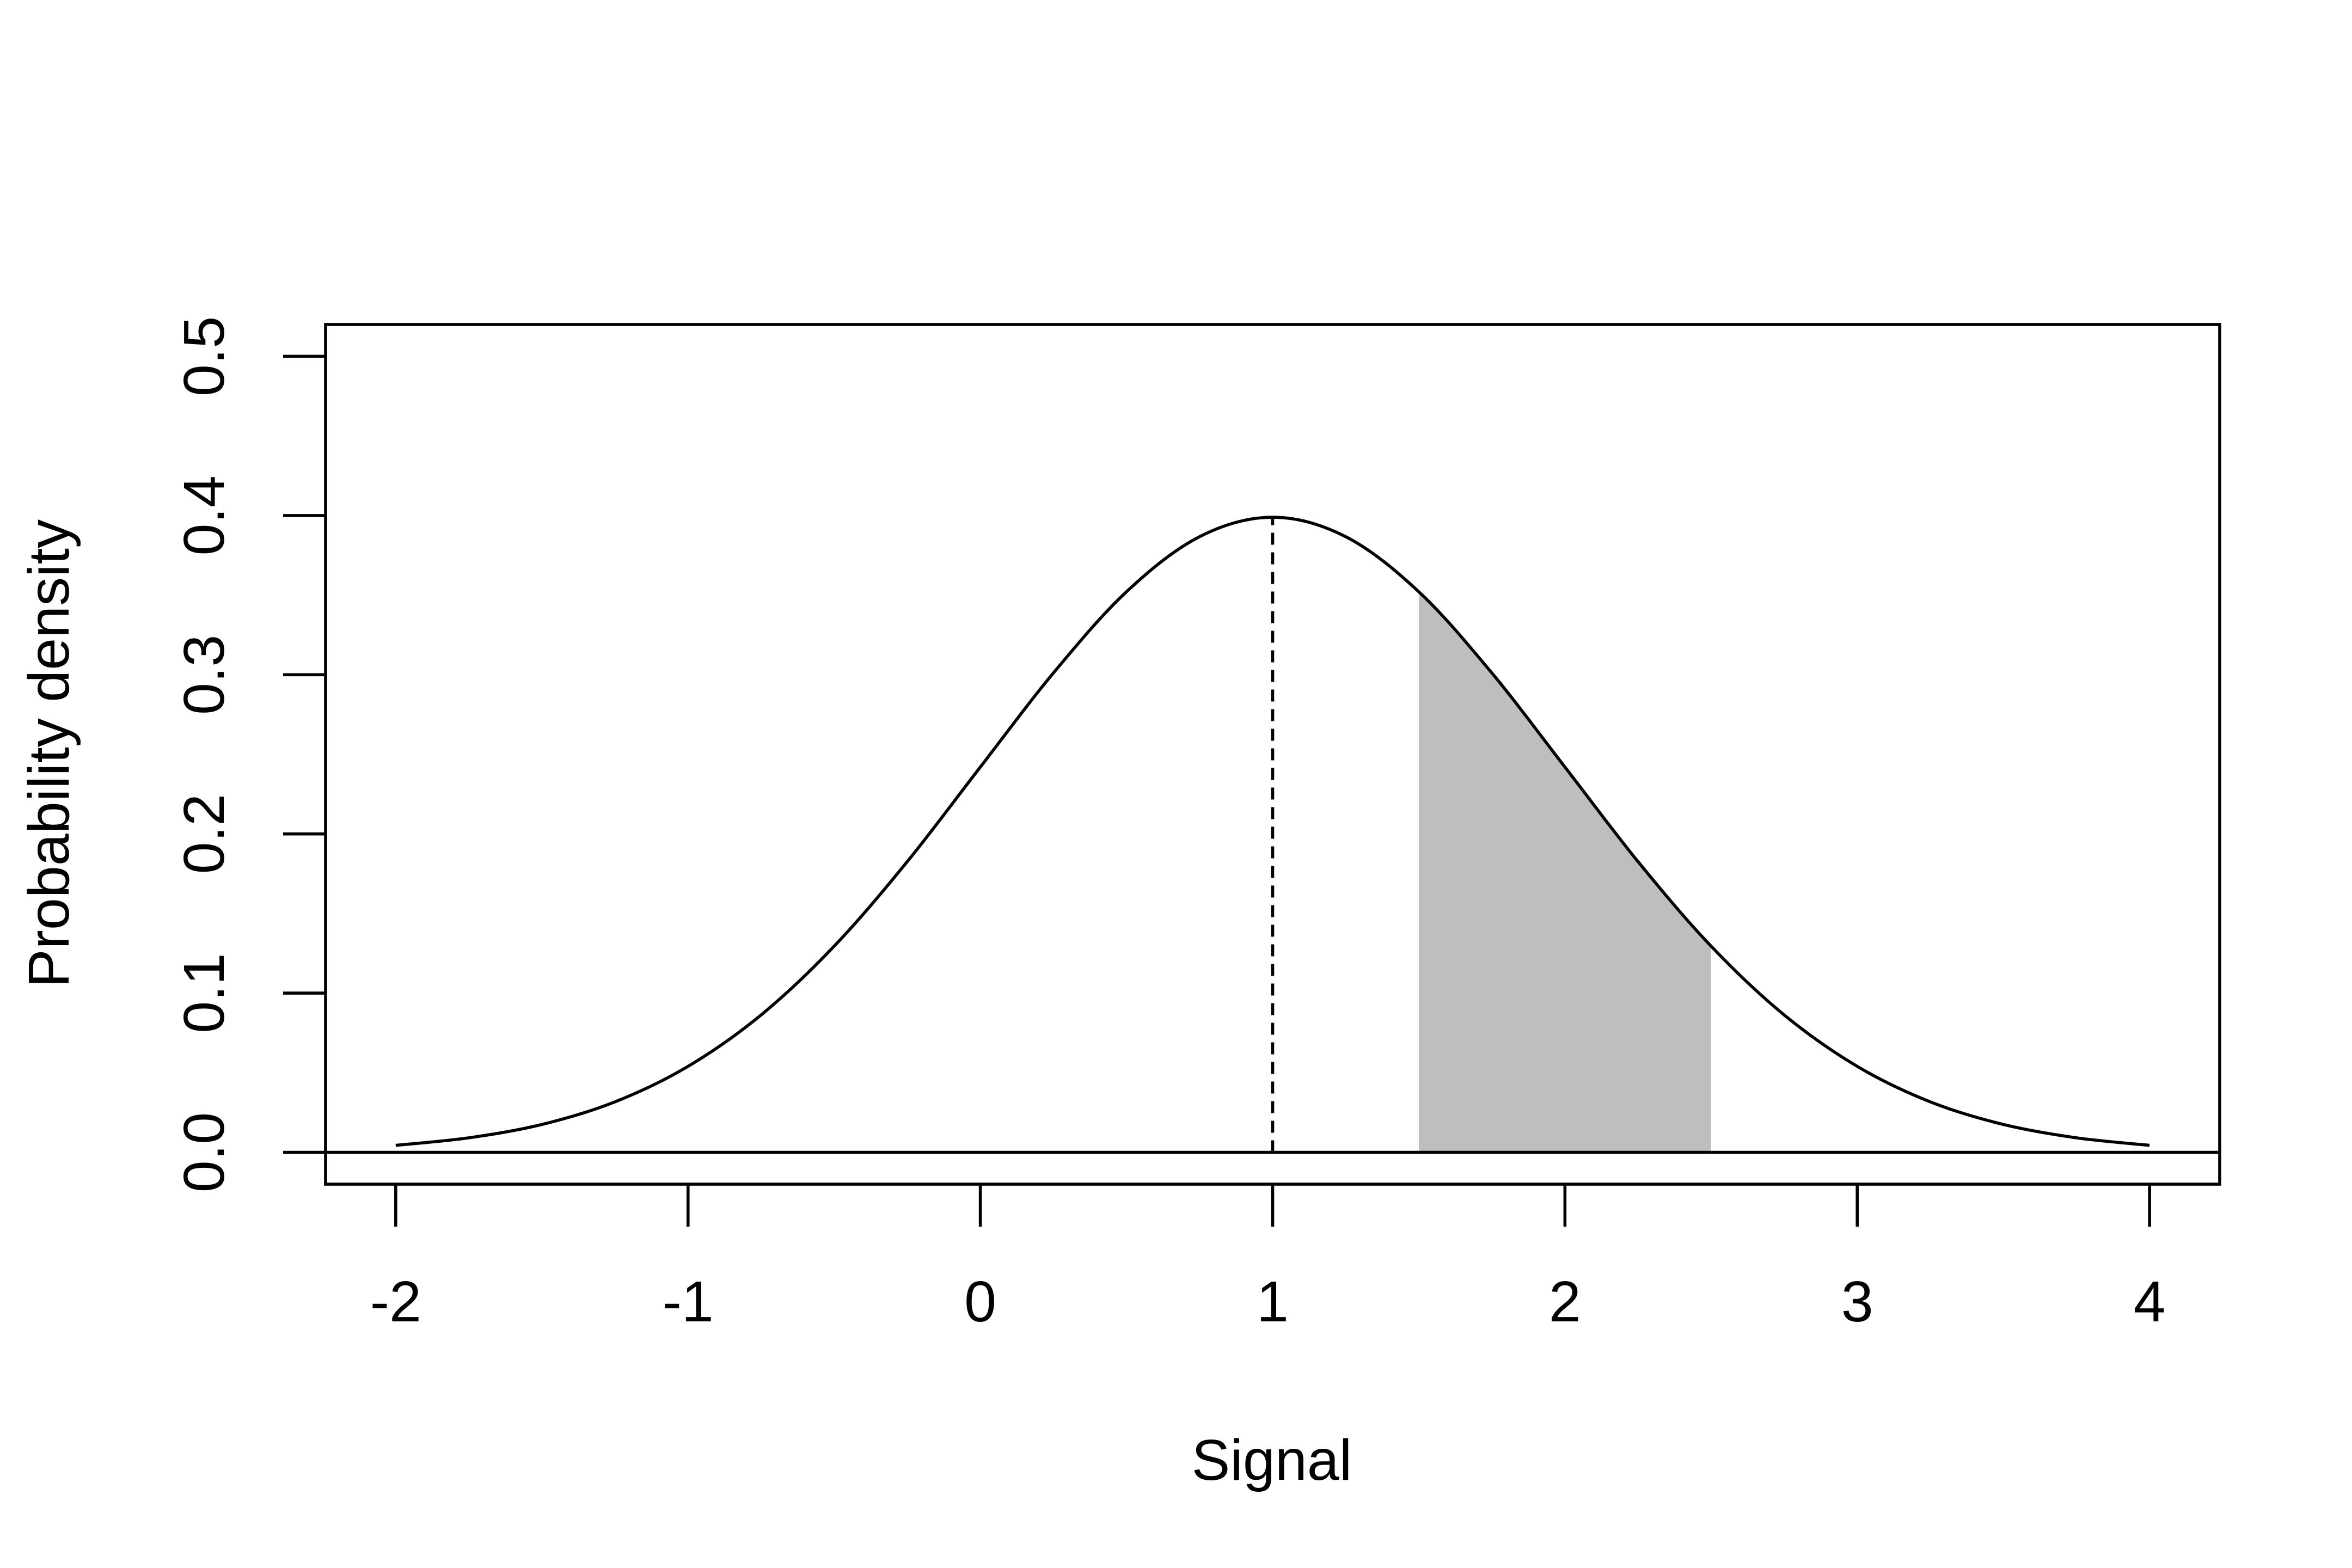 The width and height of the screenshot is (2352, 1568). I want to click on x-tick-label: 3, so click(1857, 1302).